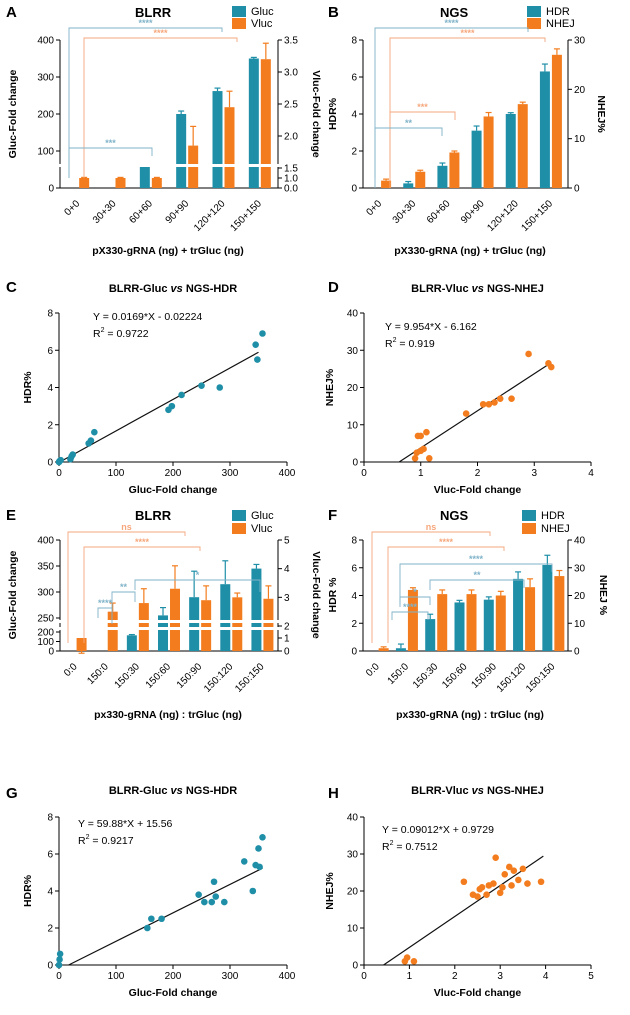 This screenshot has height=1015, width=630. Describe the element at coordinates (454, 515) in the screenshot. I see `panel-f-title: NGS` at that location.